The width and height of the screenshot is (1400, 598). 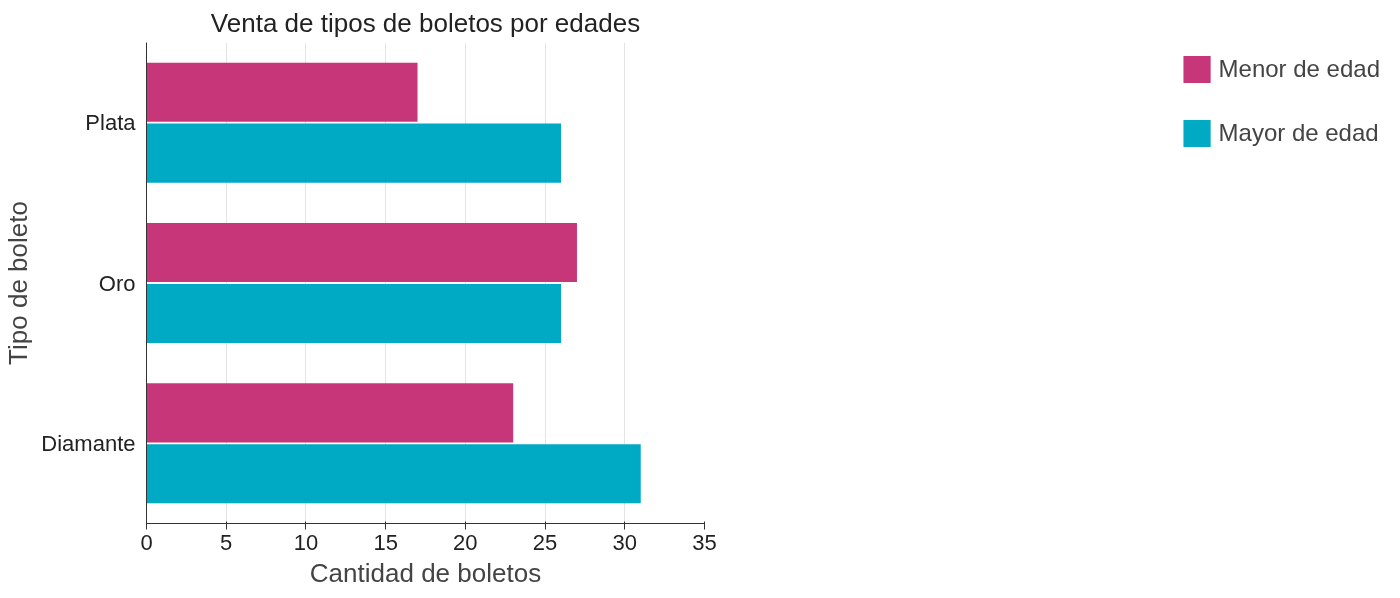 What do you see at coordinates (1298, 133) in the screenshot?
I see `legend-label: Mayor de edad` at bounding box center [1298, 133].